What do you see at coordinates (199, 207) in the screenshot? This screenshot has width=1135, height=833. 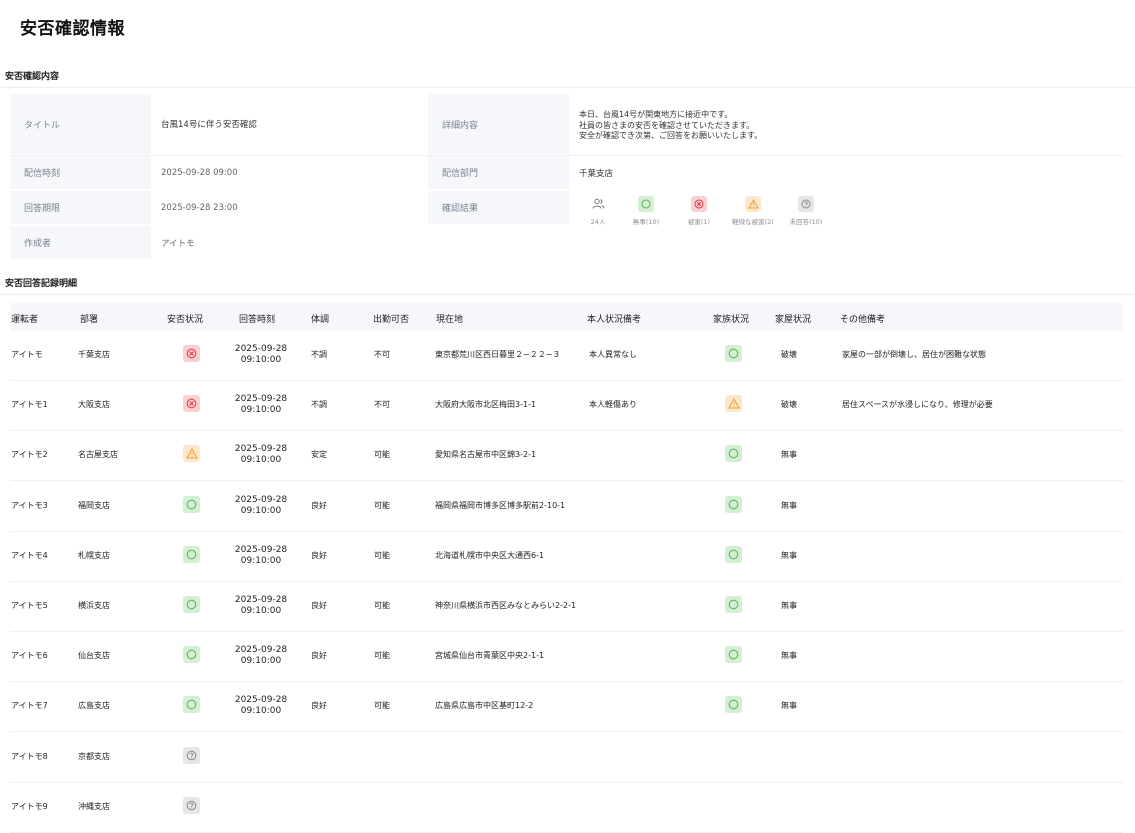 I see `deadline-value: 2025-09-28 23:00` at bounding box center [199, 207].